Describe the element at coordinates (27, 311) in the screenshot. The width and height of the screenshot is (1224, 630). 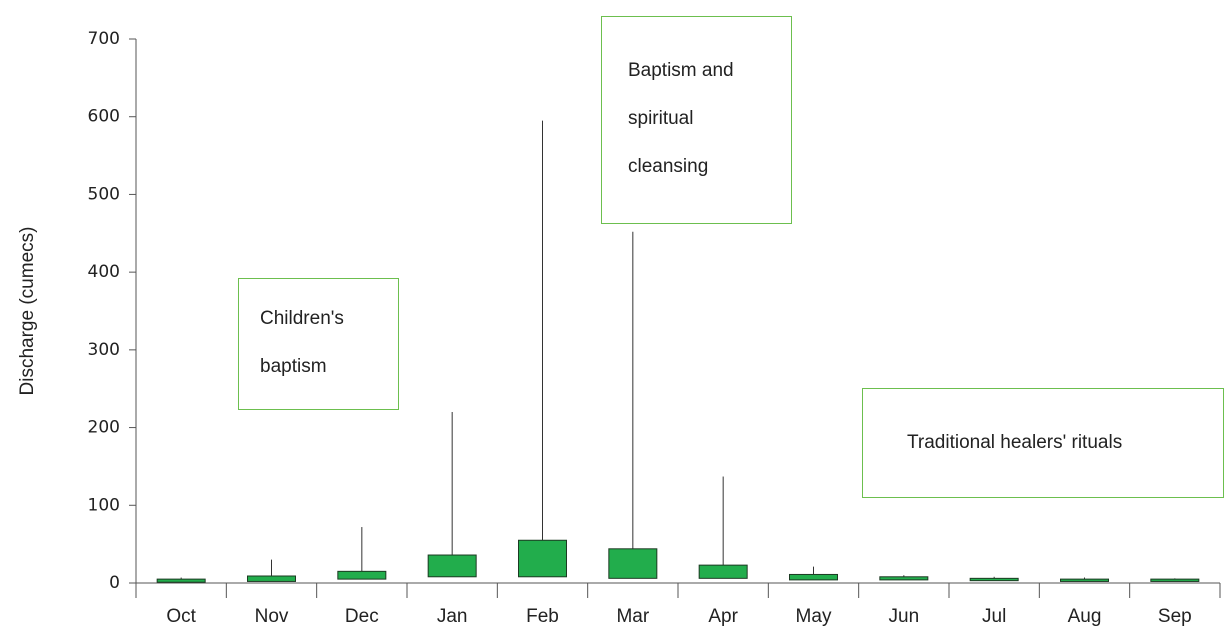
I see `y-axis-label: Discharge (cumecs)` at that location.